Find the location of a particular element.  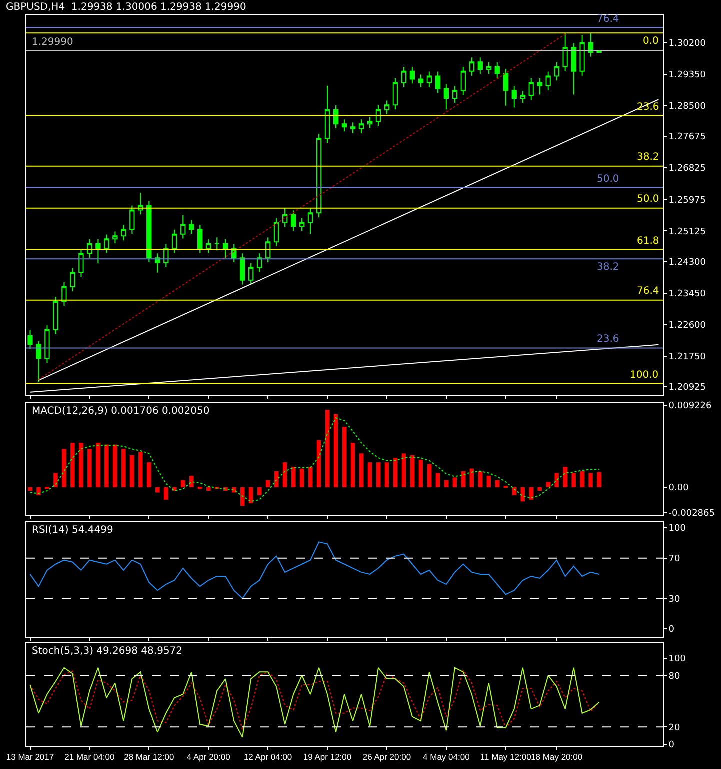

x-tick-label: 21 Mar 04:00 is located at coordinates (90, 757).